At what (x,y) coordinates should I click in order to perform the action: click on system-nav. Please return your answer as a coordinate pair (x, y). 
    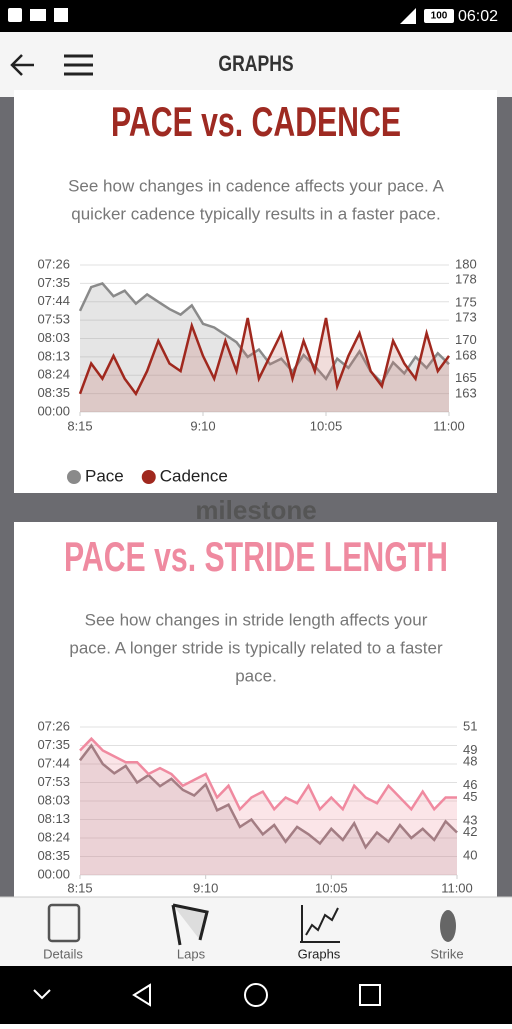
    Looking at the image, I should click on (256, 995).